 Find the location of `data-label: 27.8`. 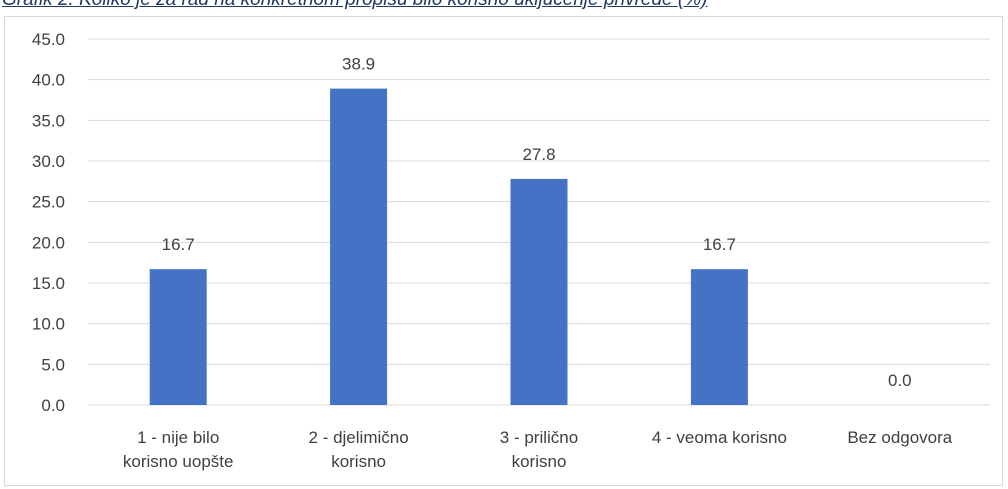

data-label: 27.8 is located at coordinates (538, 154).